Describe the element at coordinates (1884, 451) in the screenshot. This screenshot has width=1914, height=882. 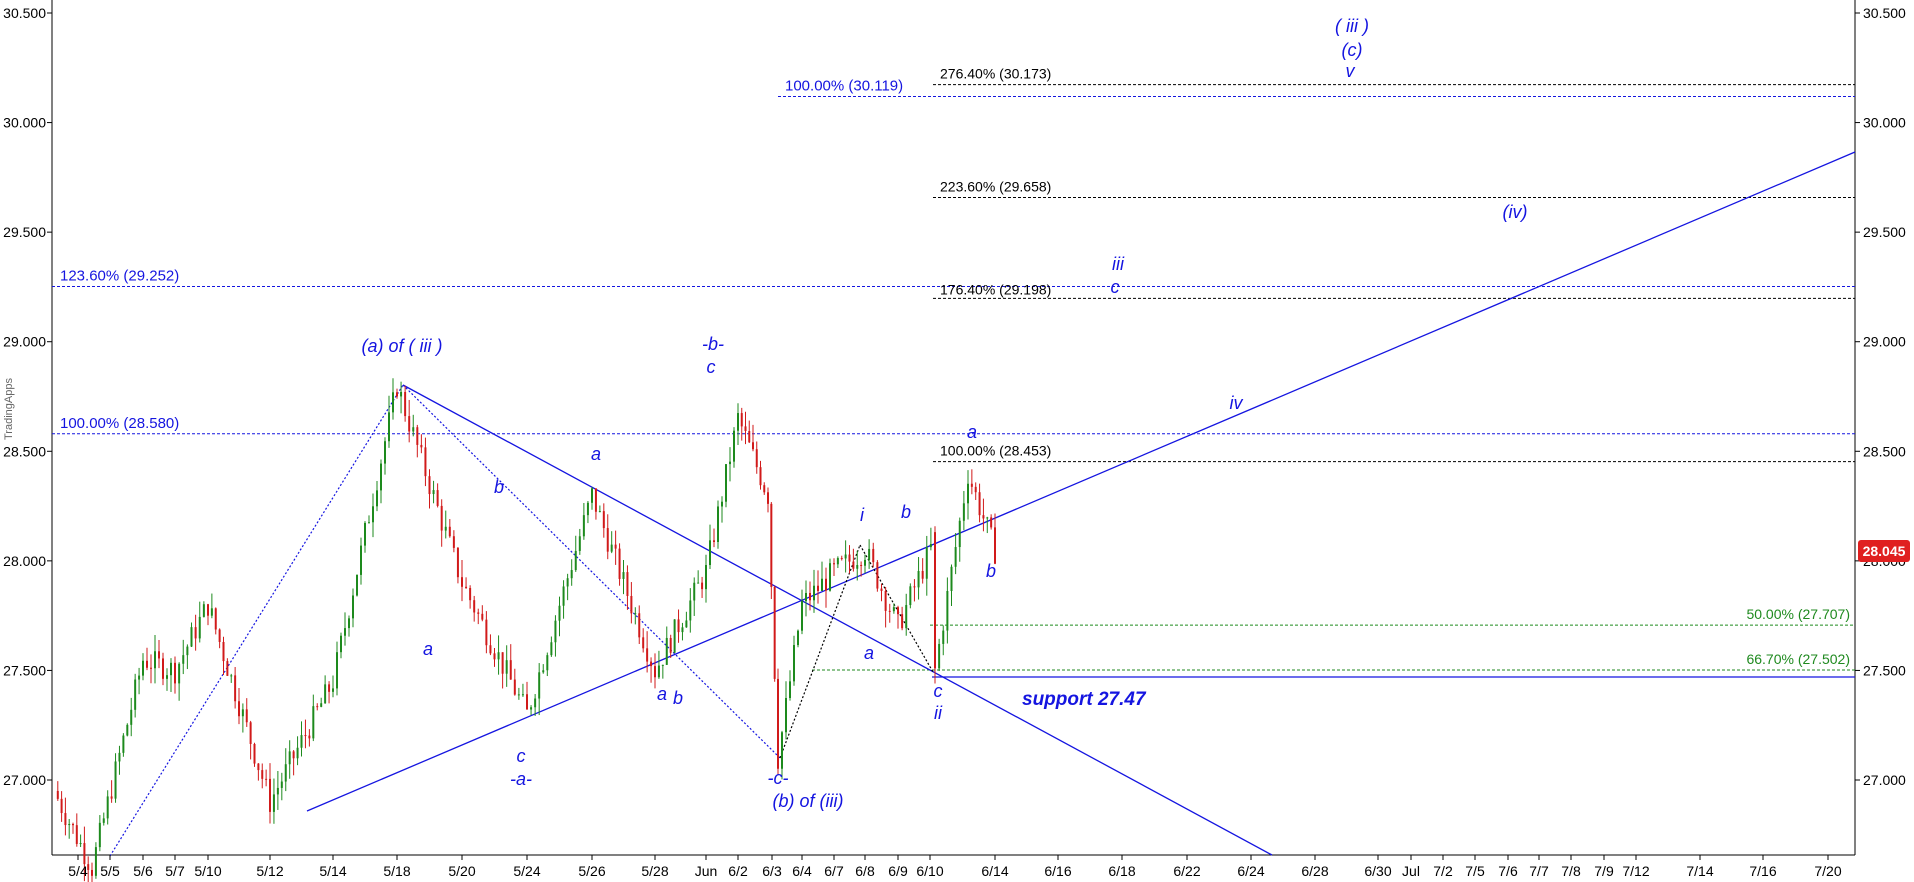
I see `y-tick-label-right: 28.500` at that location.